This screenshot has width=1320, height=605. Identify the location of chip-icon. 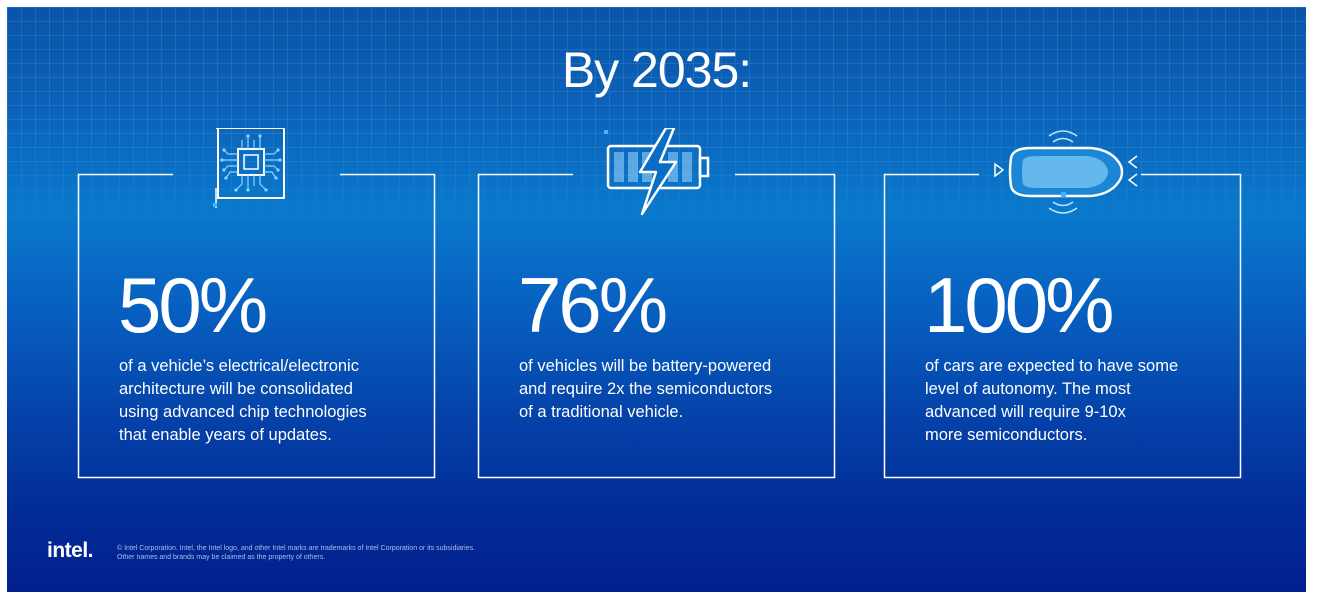
(257, 173).